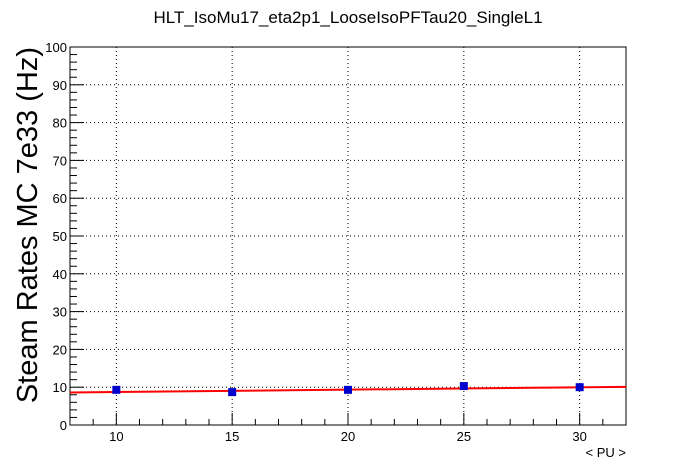 This screenshot has height=472, width=696. What do you see at coordinates (60, 198) in the screenshot?
I see `y-tick-label: 60` at bounding box center [60, 198].